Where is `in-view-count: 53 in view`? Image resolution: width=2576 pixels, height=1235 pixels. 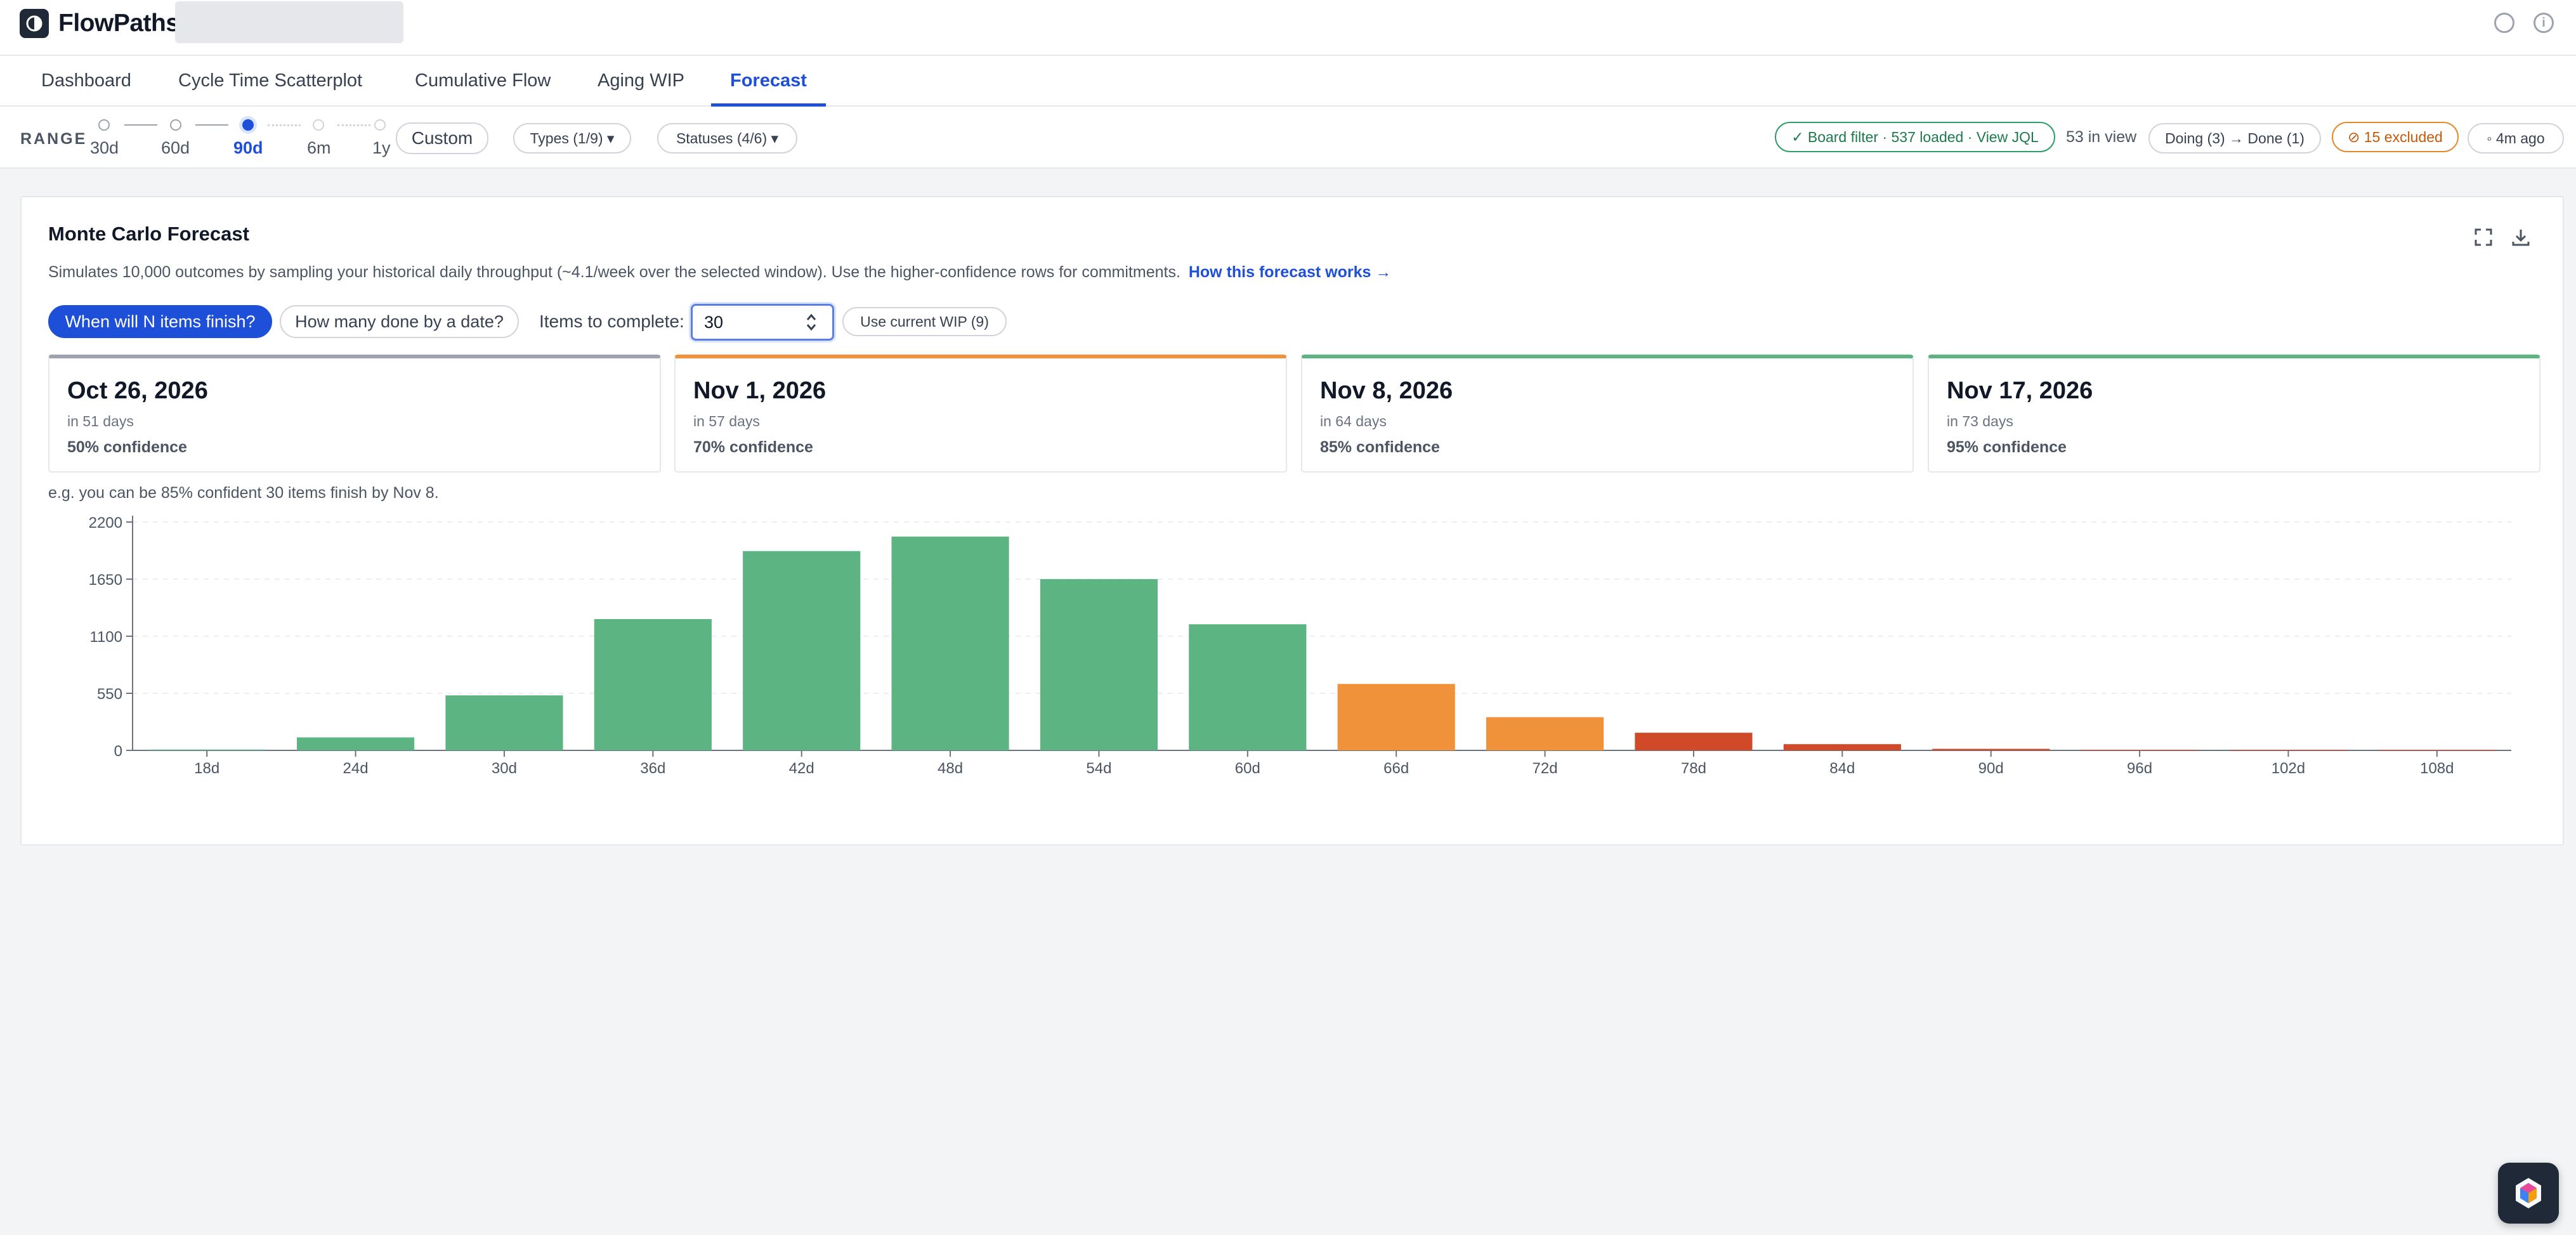 in-view-count: 53 in view is located at coordinates (2101, 137).